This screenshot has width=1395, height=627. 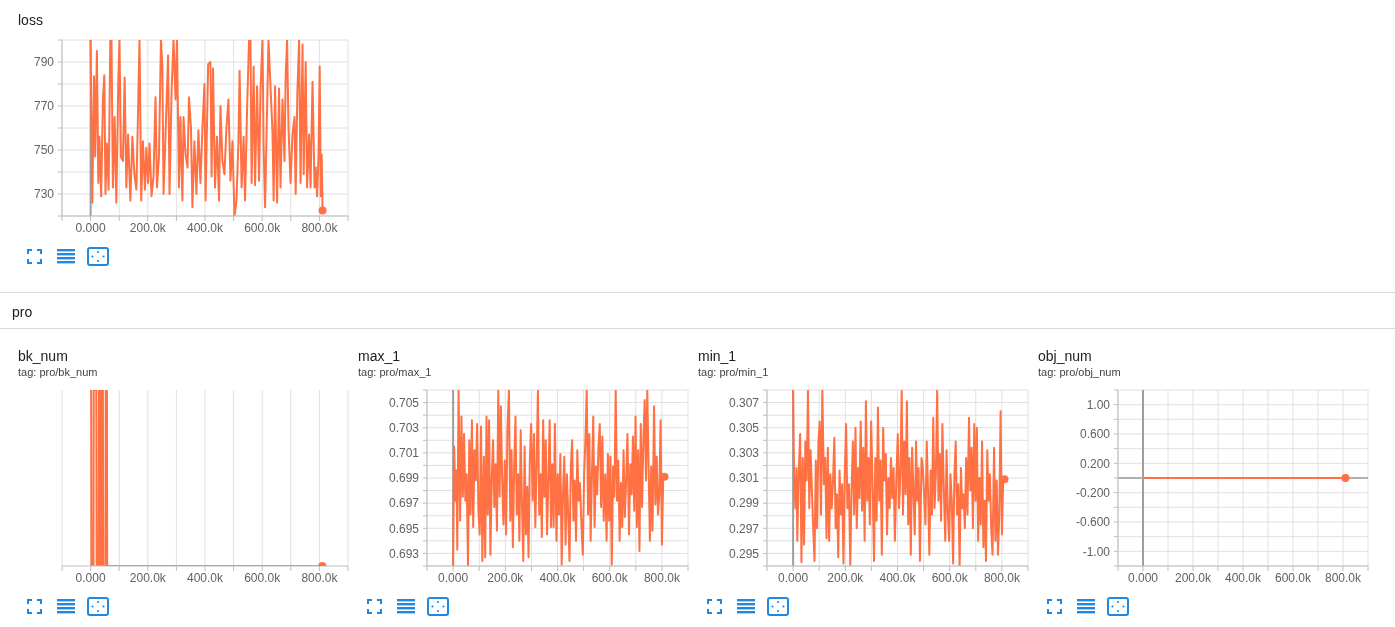 I want to click on y-tick-label: 0.295, so click(x=744, y=553).